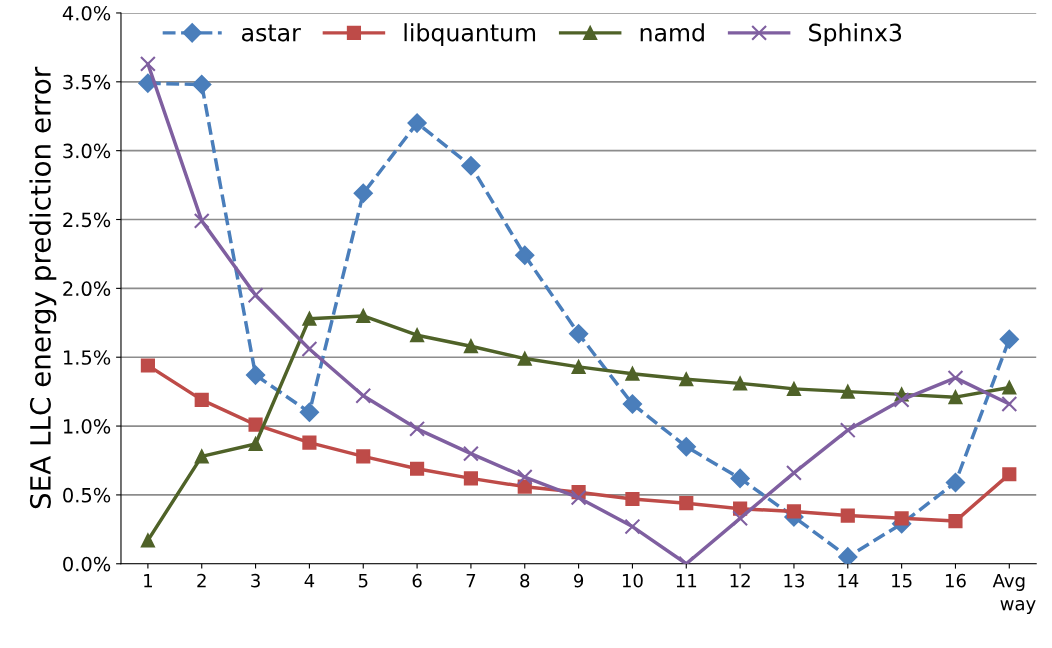  What do you see at coordinates (632, 580) in the screenshot?
I see `x-tick-label: 10` at bounding box center [632, 580].